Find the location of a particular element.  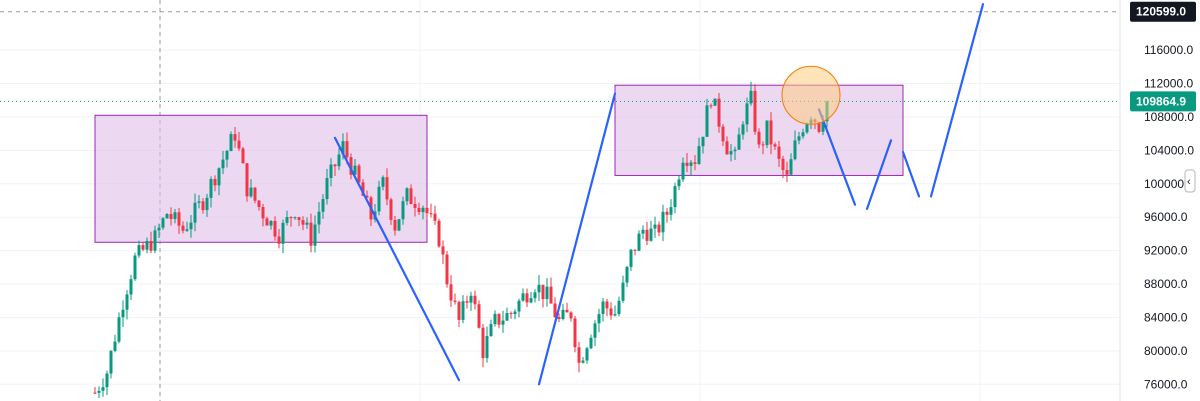

highlight-circle is located at coordinates (811, 95).